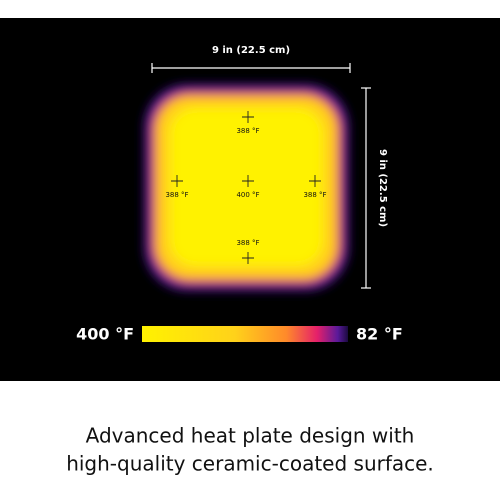 The width and height of the screenshot is (500, 504). I want to click on caption-line: high-quality ceramic-coated surface., so click(250, 464).